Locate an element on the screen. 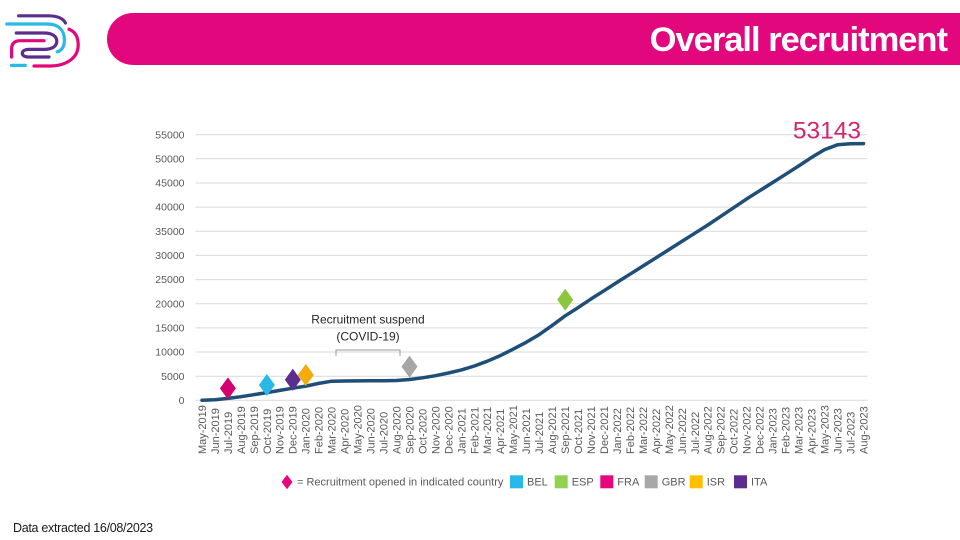 The height and width of the screenshot is (540, 960). svg-text: Oct-2022 is located at coordinates (735, 431).